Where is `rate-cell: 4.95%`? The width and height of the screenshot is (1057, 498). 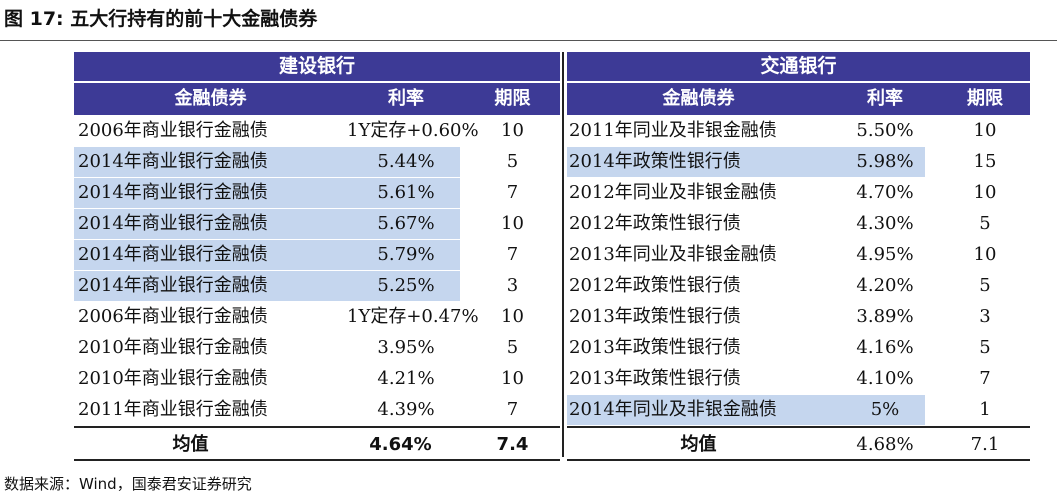 rate-cell: 4.95% is located at coordinates (885, 254).